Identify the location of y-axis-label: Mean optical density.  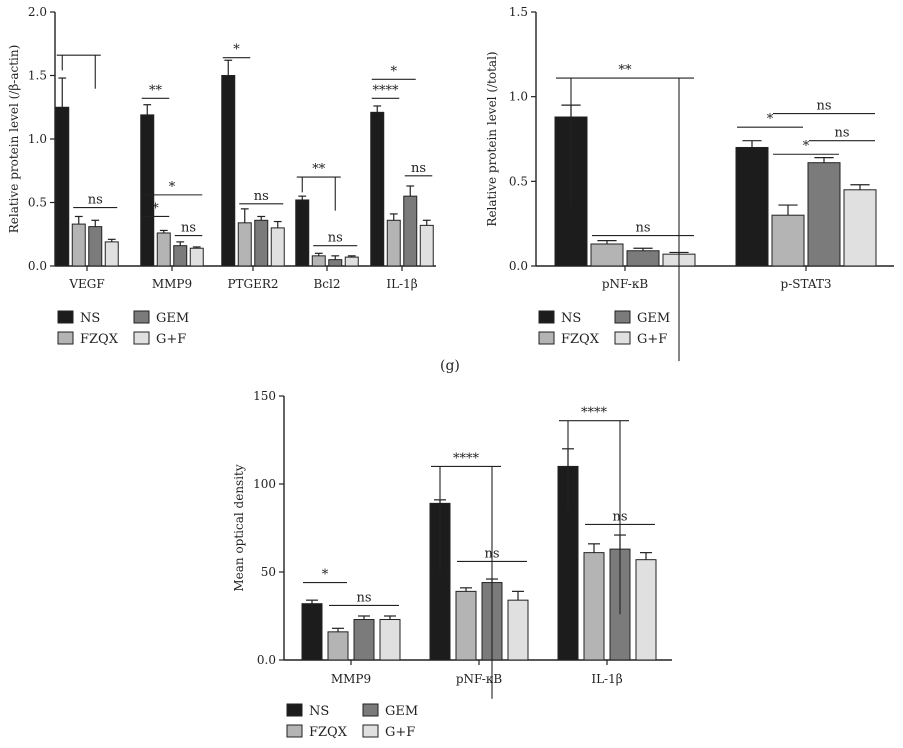
(239, 528).